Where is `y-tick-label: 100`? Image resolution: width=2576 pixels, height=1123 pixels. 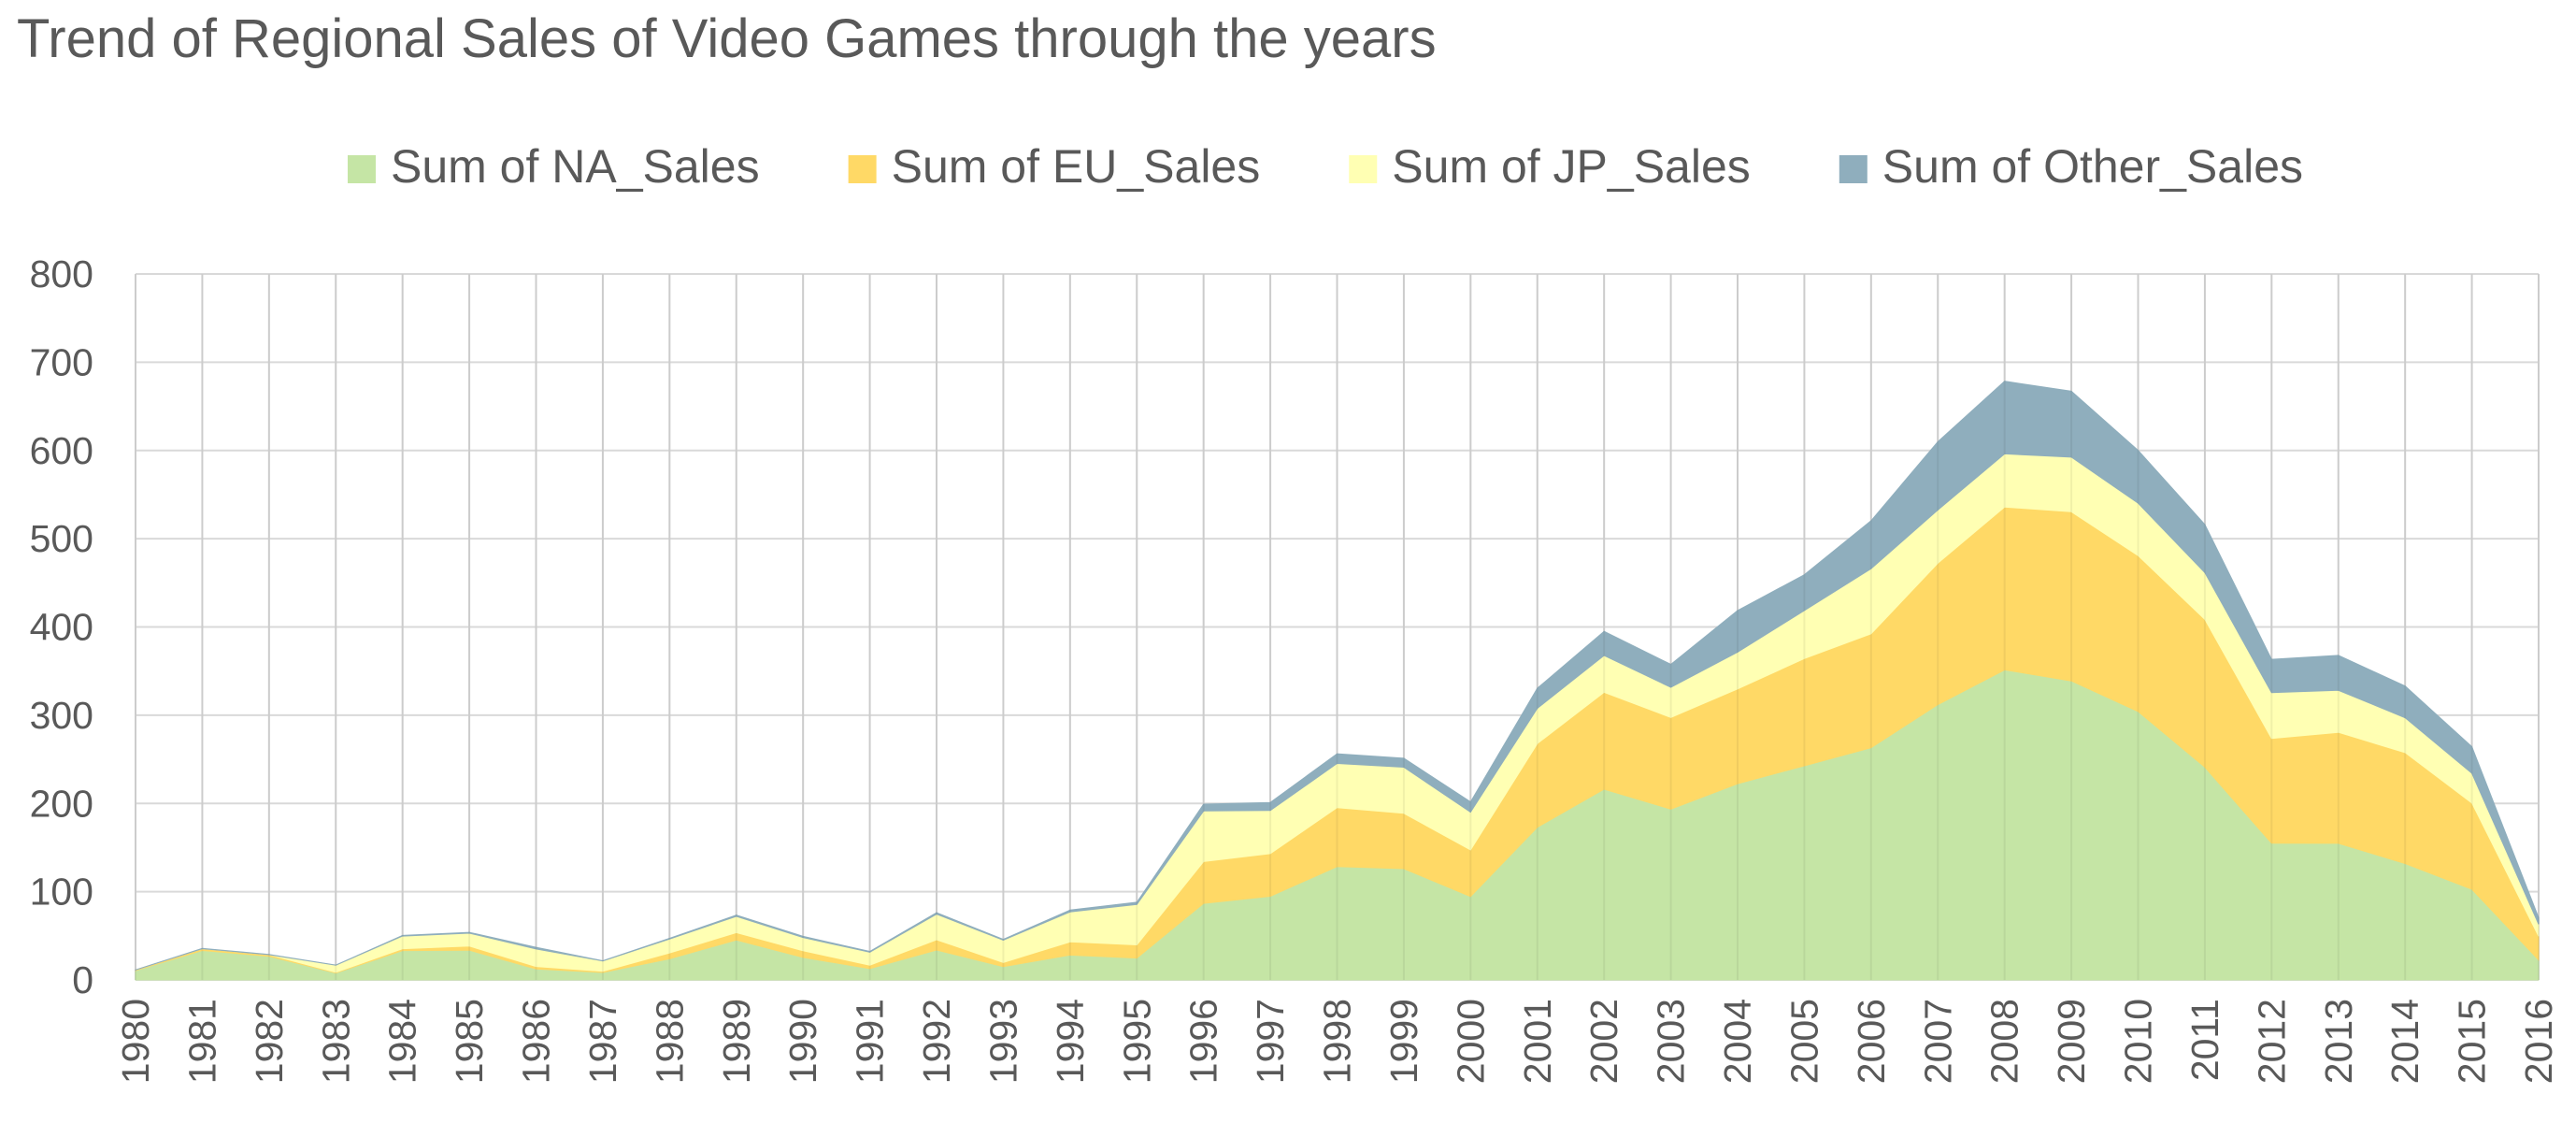
y-tick-label: 100 is located at coordinates (61, 892).